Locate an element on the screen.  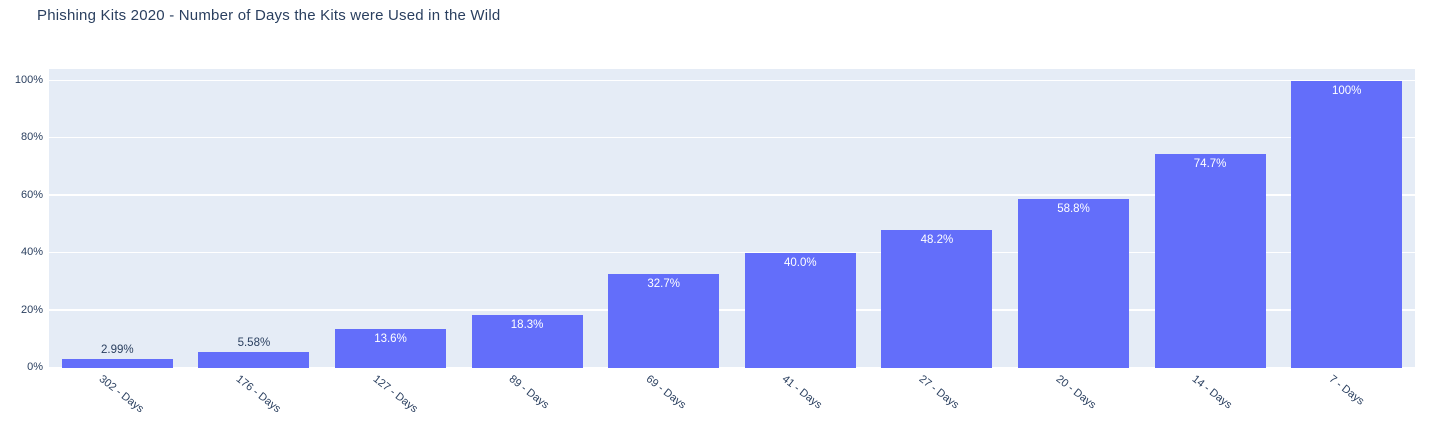
x-tick-label: 69 - Days is located at coordinates (665, 392).